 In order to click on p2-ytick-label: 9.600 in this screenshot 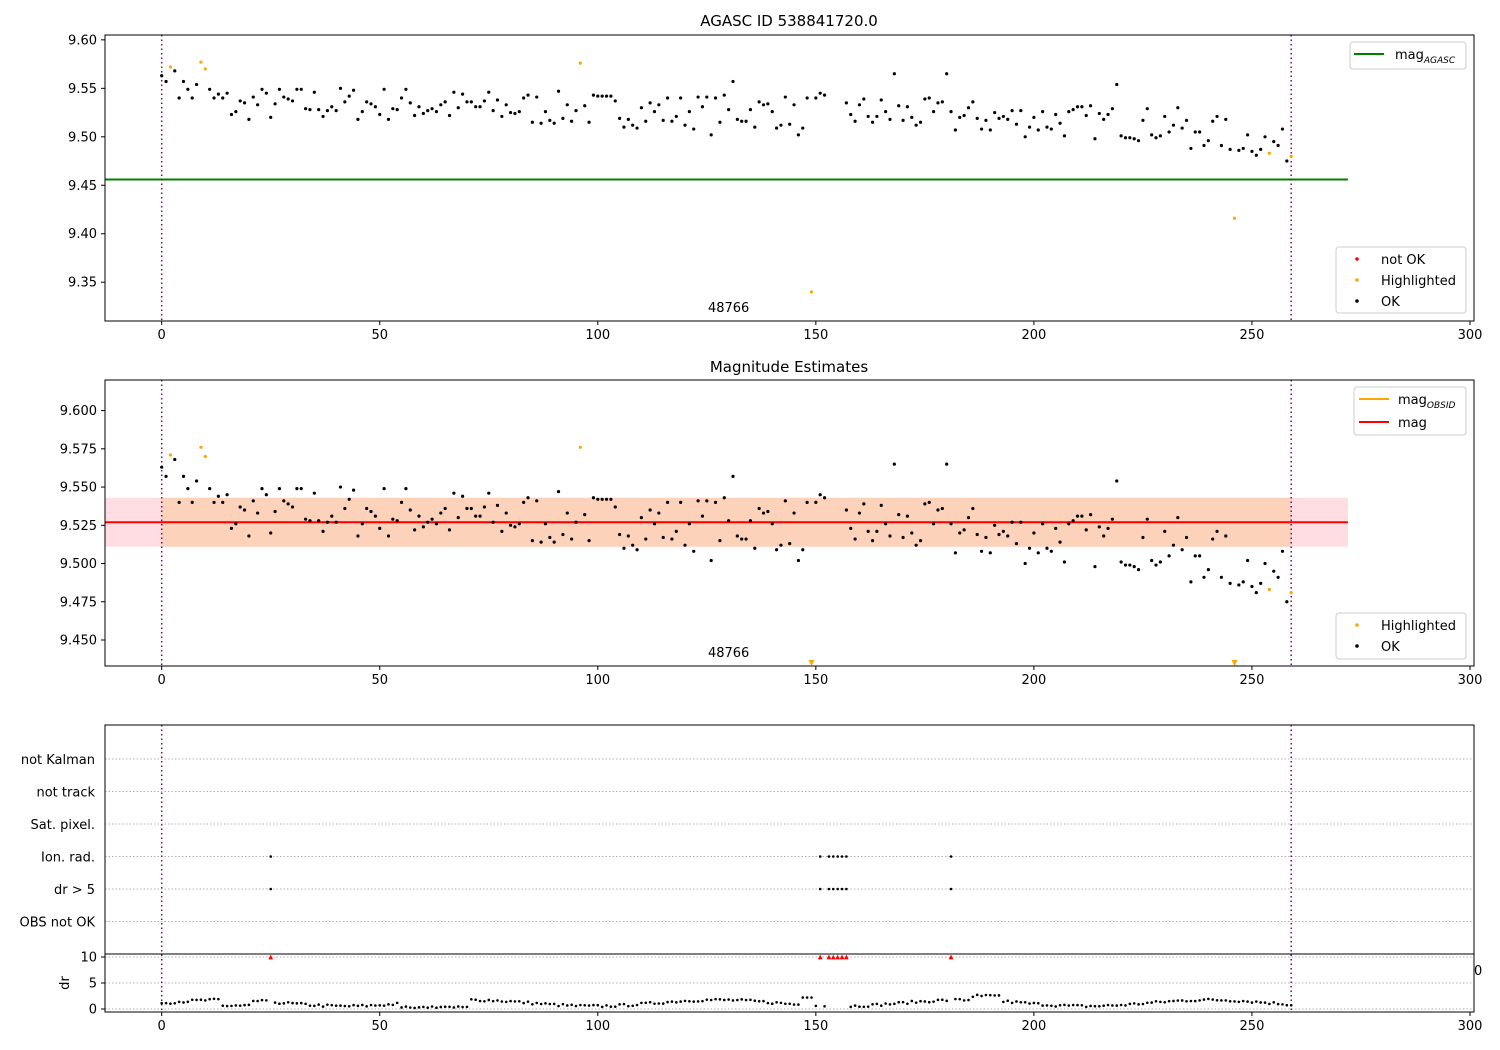, I will do `click(78, 411)`.